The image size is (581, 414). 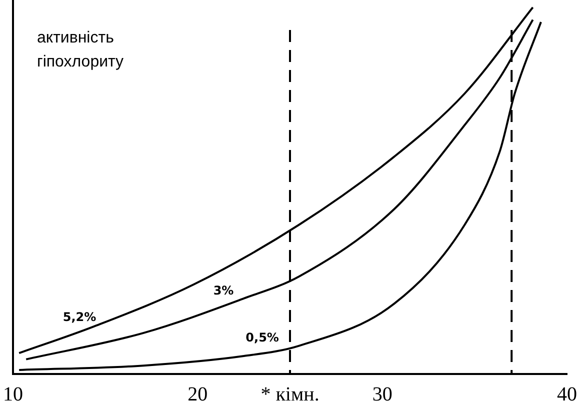 What do you see at coordinates (382, 394) in the screenshot?
I see `x-tick-label: 30` at bounding box center [382, 394].